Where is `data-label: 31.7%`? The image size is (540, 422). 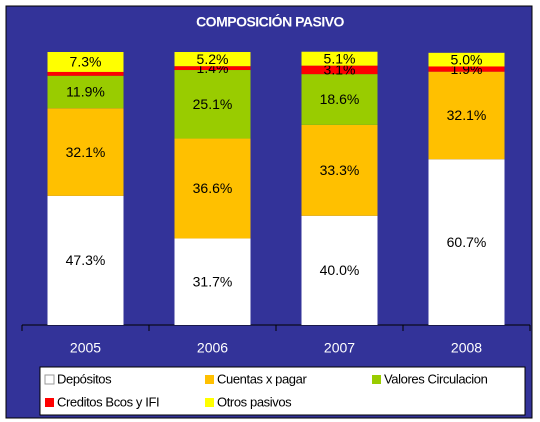 data-label: 31.7% is located at coordinates (213, 281).